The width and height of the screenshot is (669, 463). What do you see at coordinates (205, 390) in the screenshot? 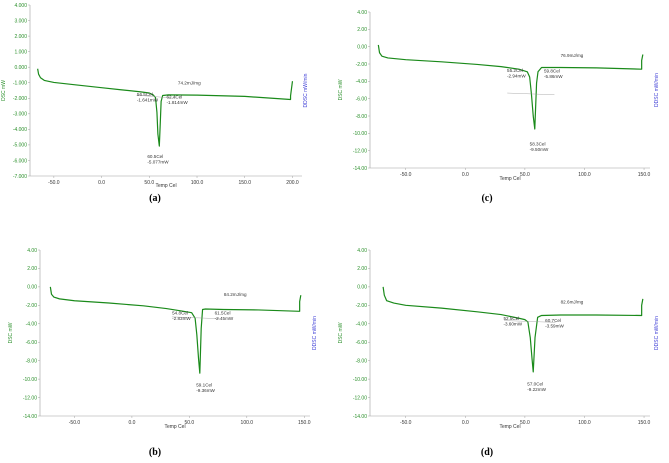
I see `peak-annotation: -9.36mW` at bounding box center [205, 390].